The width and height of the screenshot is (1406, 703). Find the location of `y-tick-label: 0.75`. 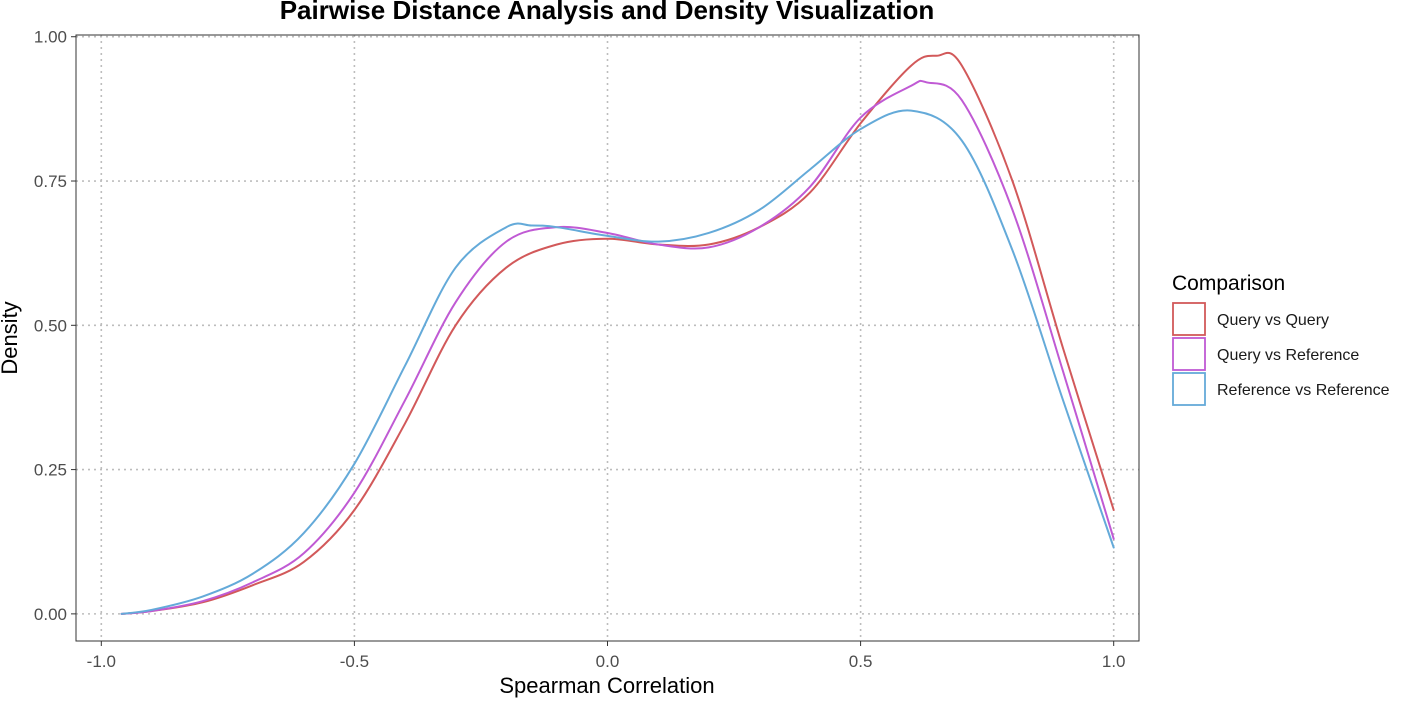

y-tick-label: 0.75 is located at coordinates (50, 181).